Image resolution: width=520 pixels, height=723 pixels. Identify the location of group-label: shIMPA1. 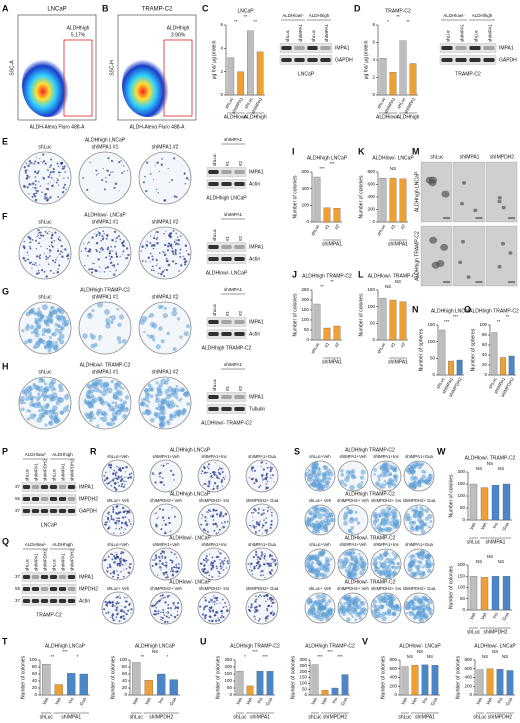
(71, 717).